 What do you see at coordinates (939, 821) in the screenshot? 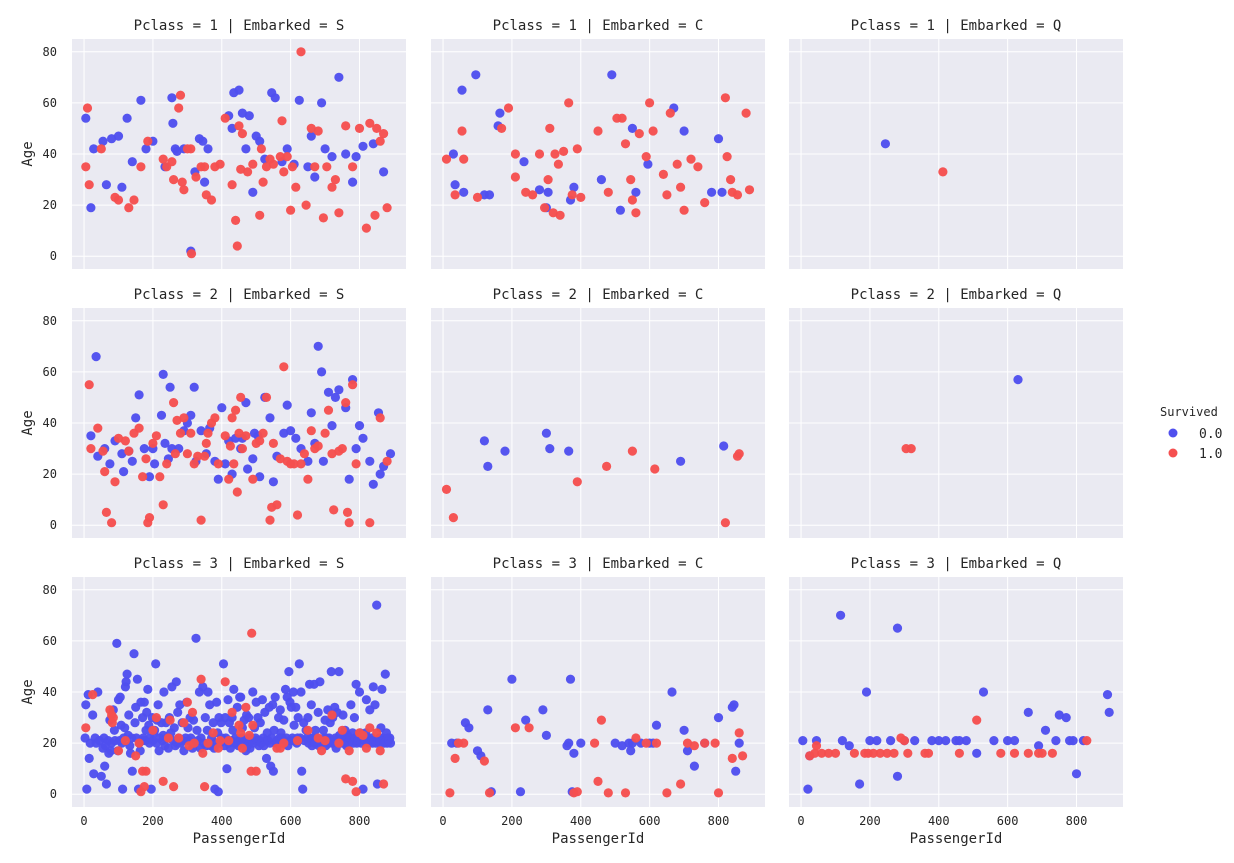
I see `x-tick-label: 400` at bounding box center [939, 821].